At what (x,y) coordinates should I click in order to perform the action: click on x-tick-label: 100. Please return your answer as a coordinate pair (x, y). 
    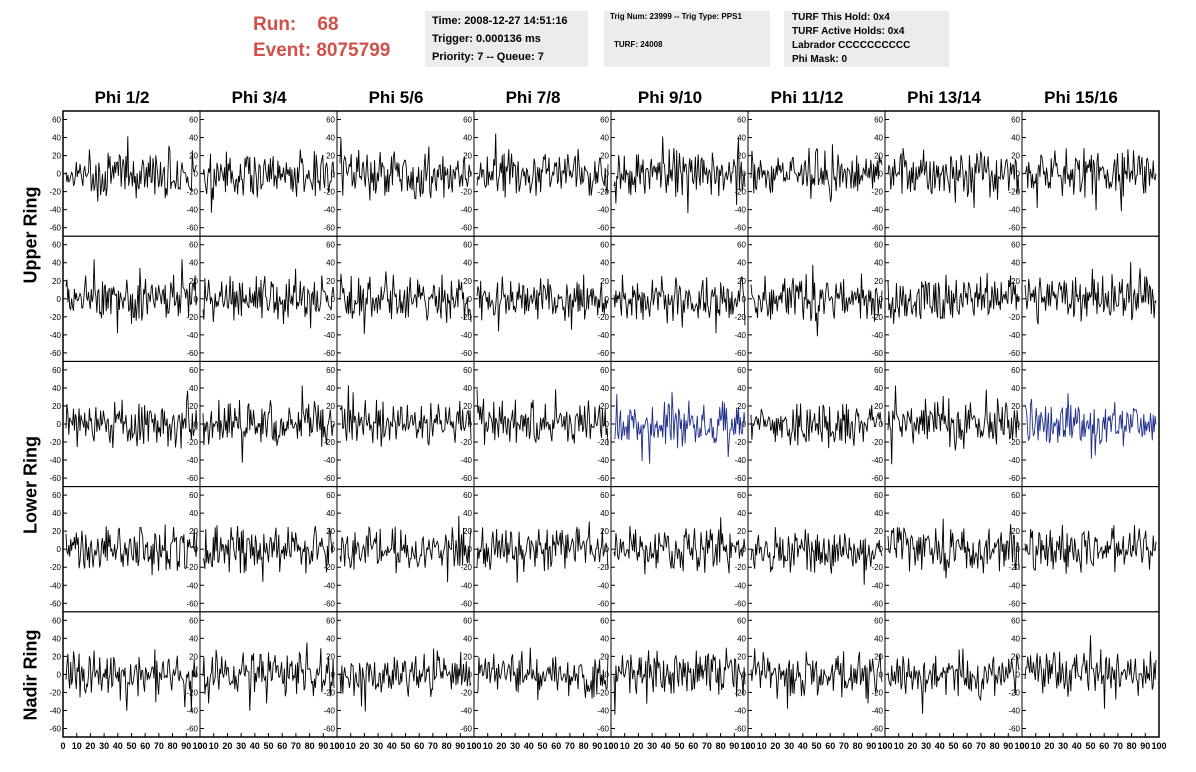
    Looking at the image, I should click on (610, 746).